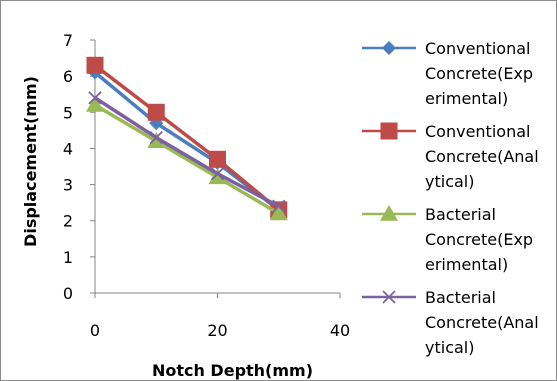 This screenshot has width=557, height=381. I want to click on legend-marker-stroke, so click(389, 297).